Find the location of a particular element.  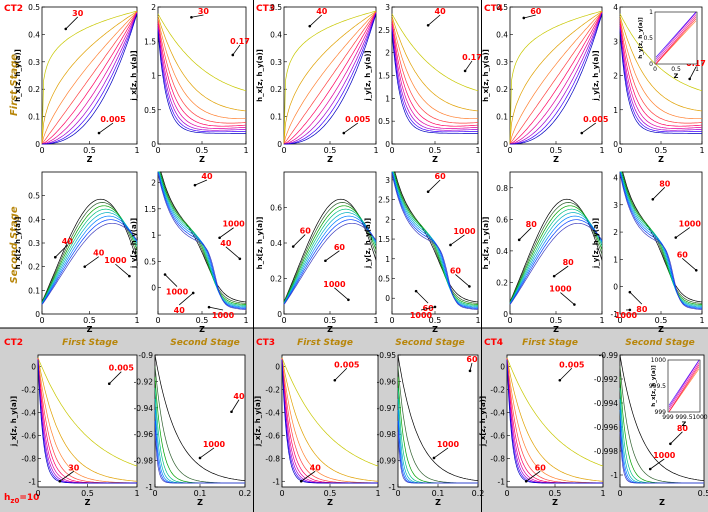

y-tick-label: -0.9 is located at coordinates (145, 355).